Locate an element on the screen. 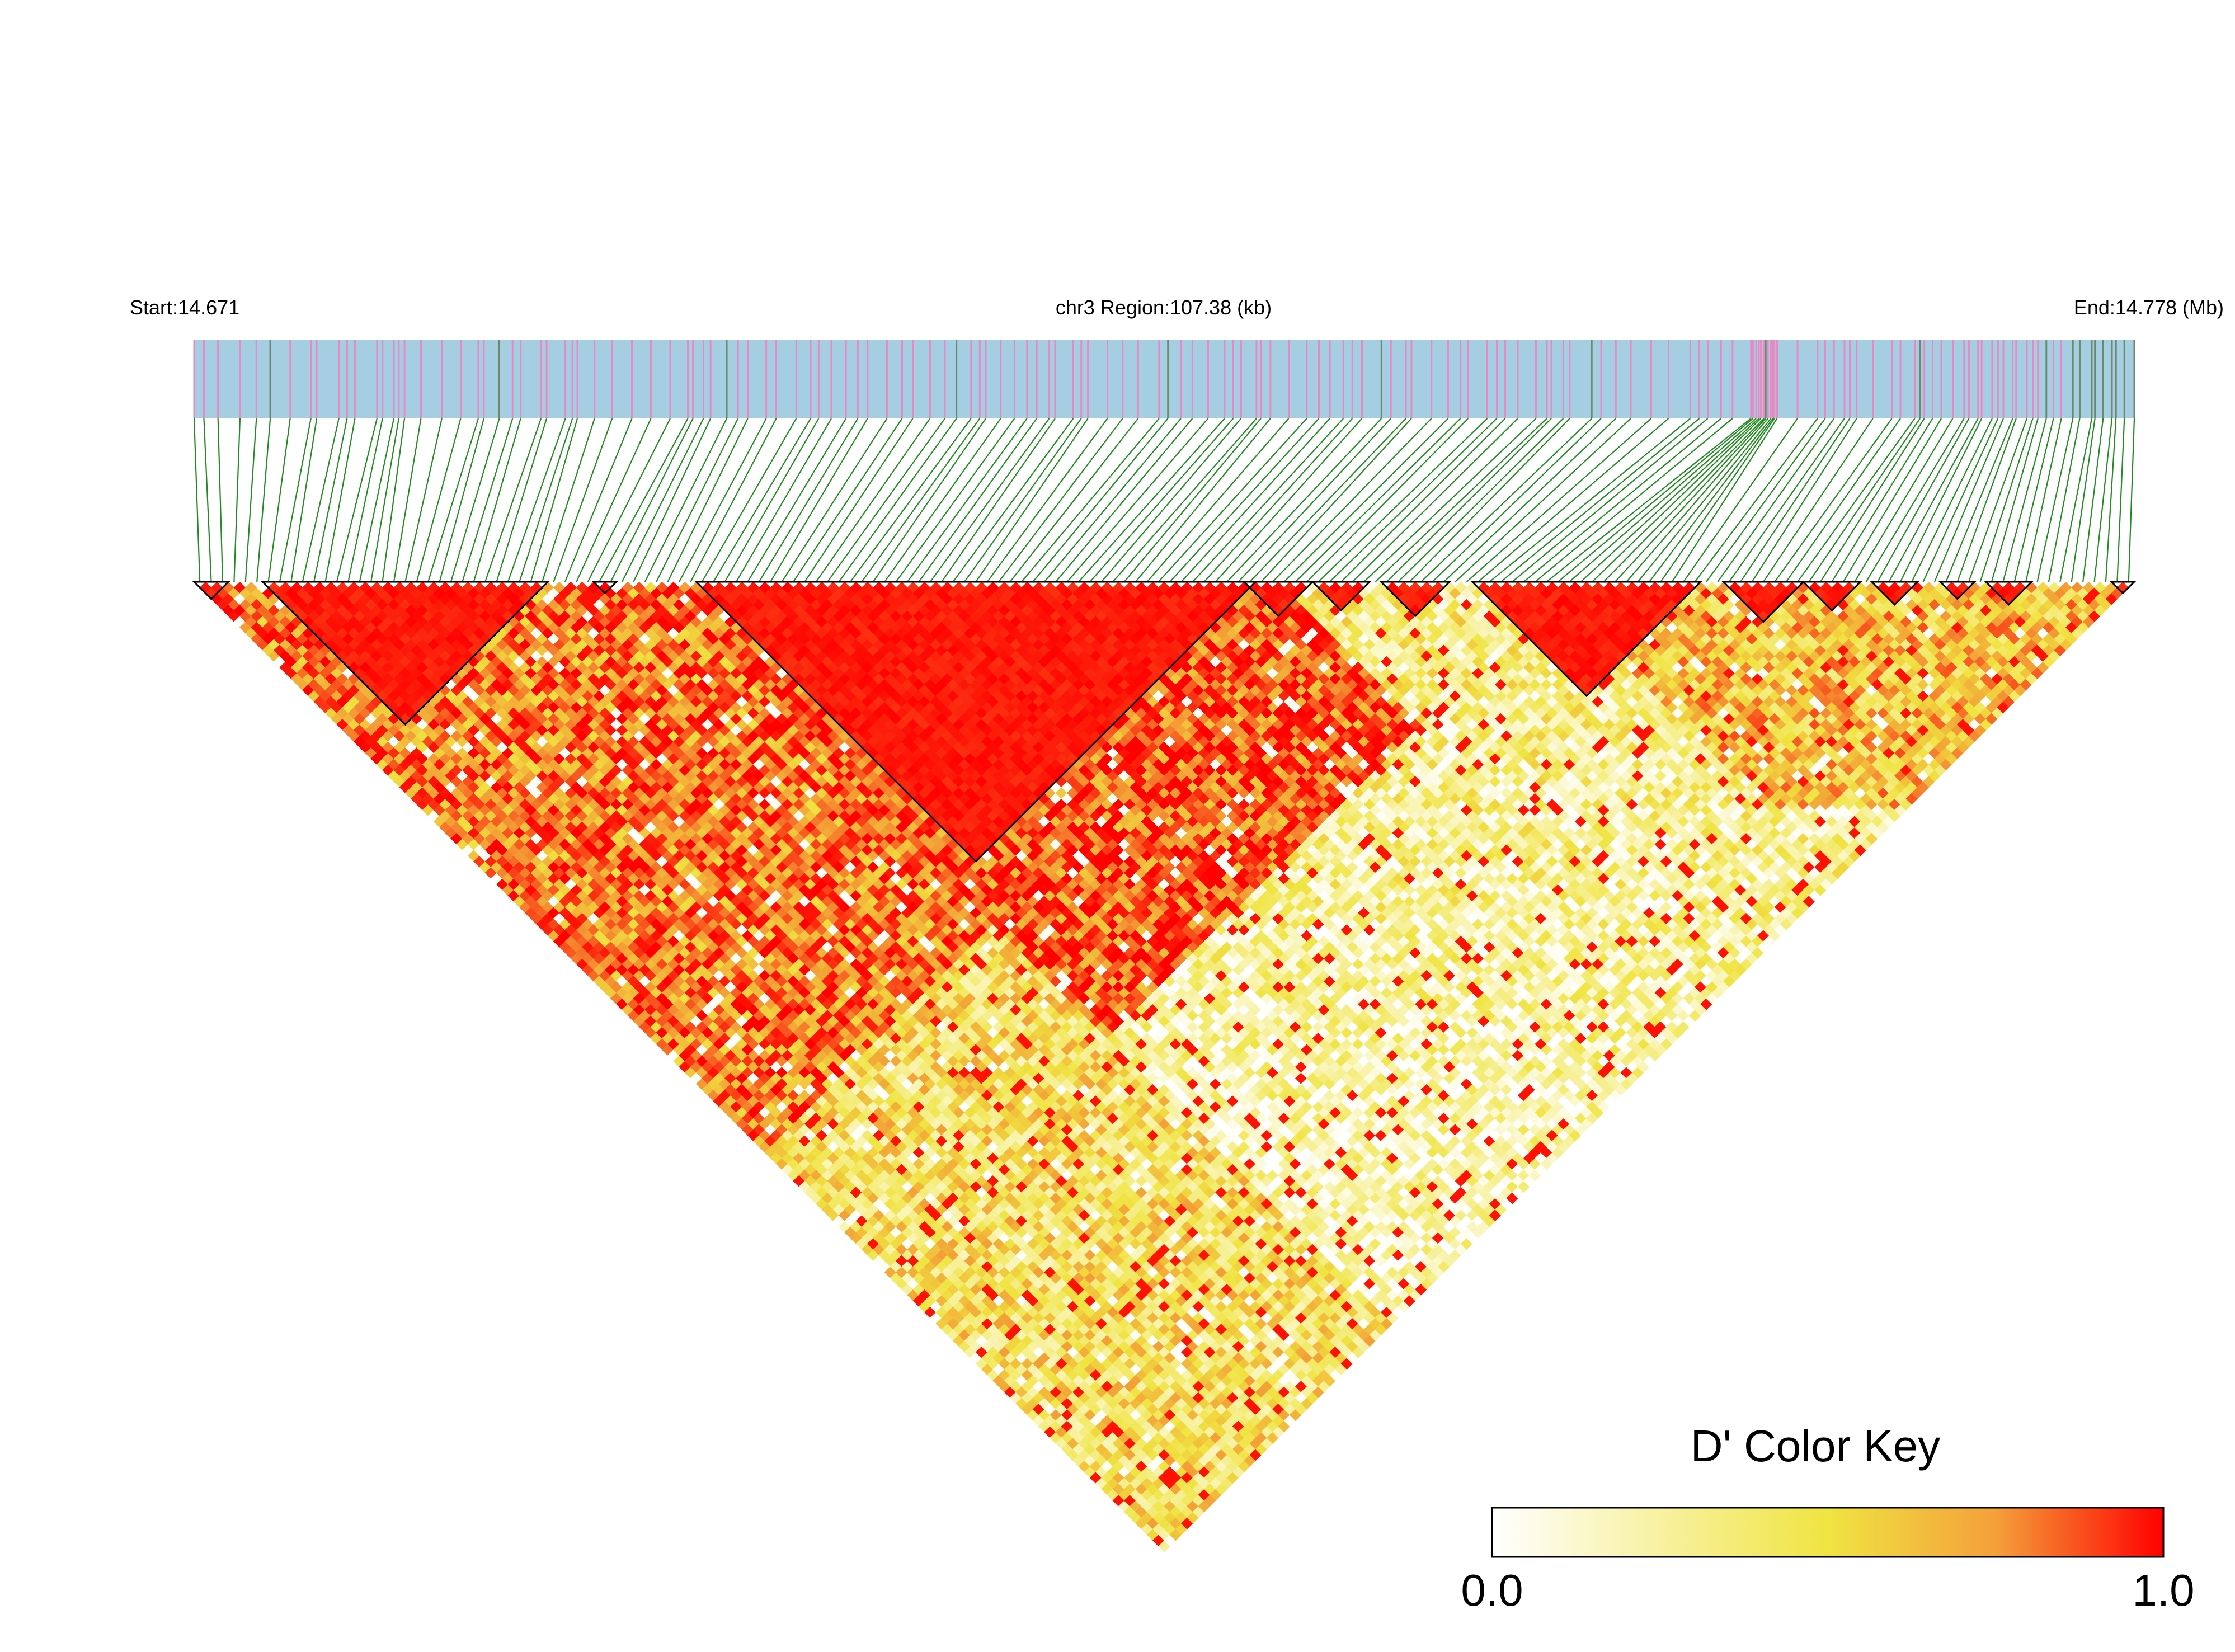 The height and width of the screenshot is (1652, 2235). gene-track-bar is located at coordinates (1164, 379).